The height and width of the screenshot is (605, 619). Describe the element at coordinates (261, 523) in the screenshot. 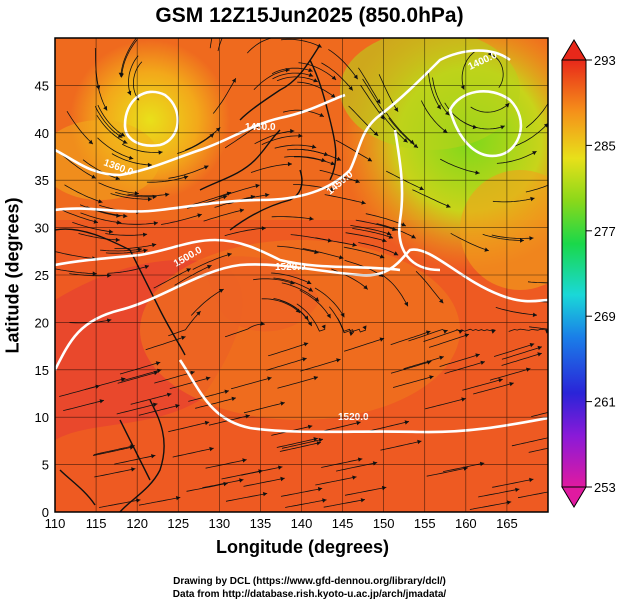

I see `x-tick-label: 135` at that location.